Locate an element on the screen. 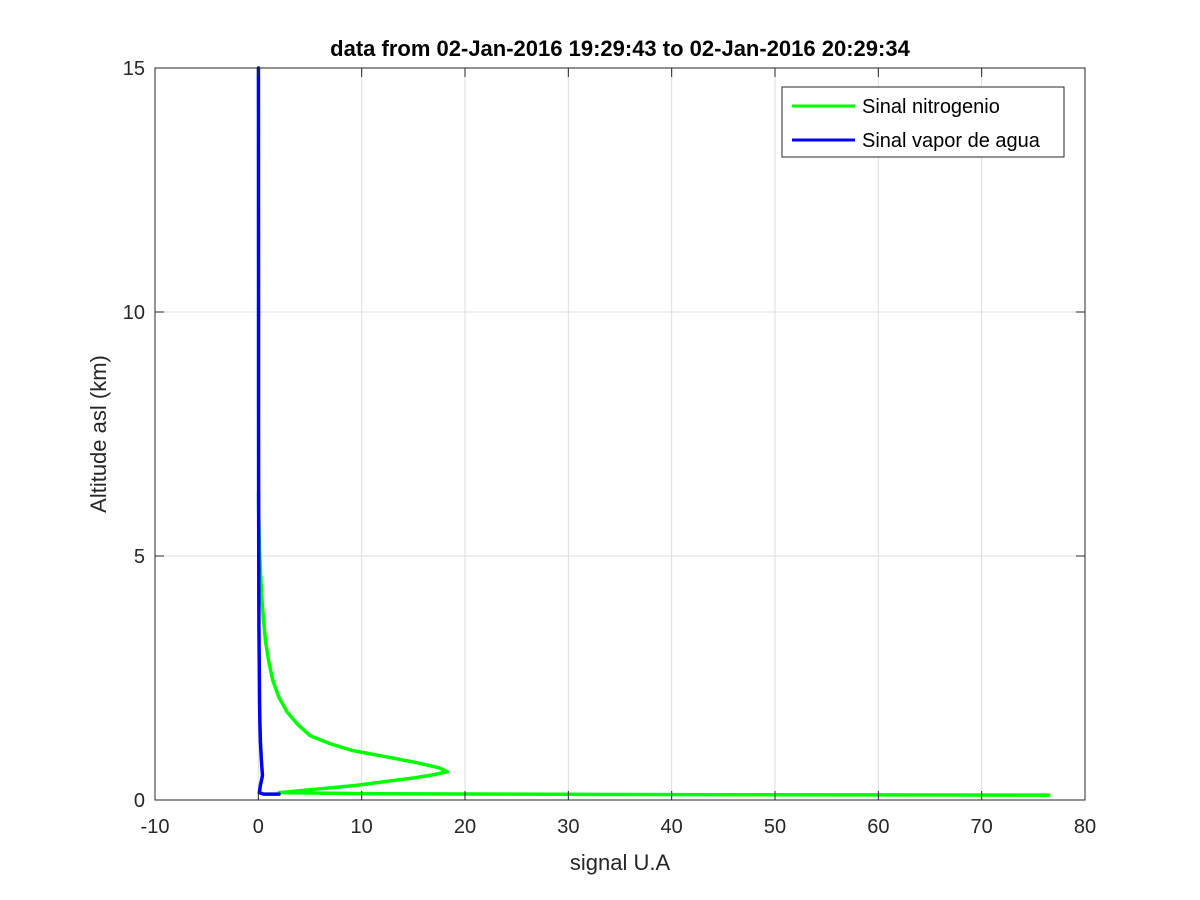  x-tick-label: 50 is located at coordinates (775, 827).